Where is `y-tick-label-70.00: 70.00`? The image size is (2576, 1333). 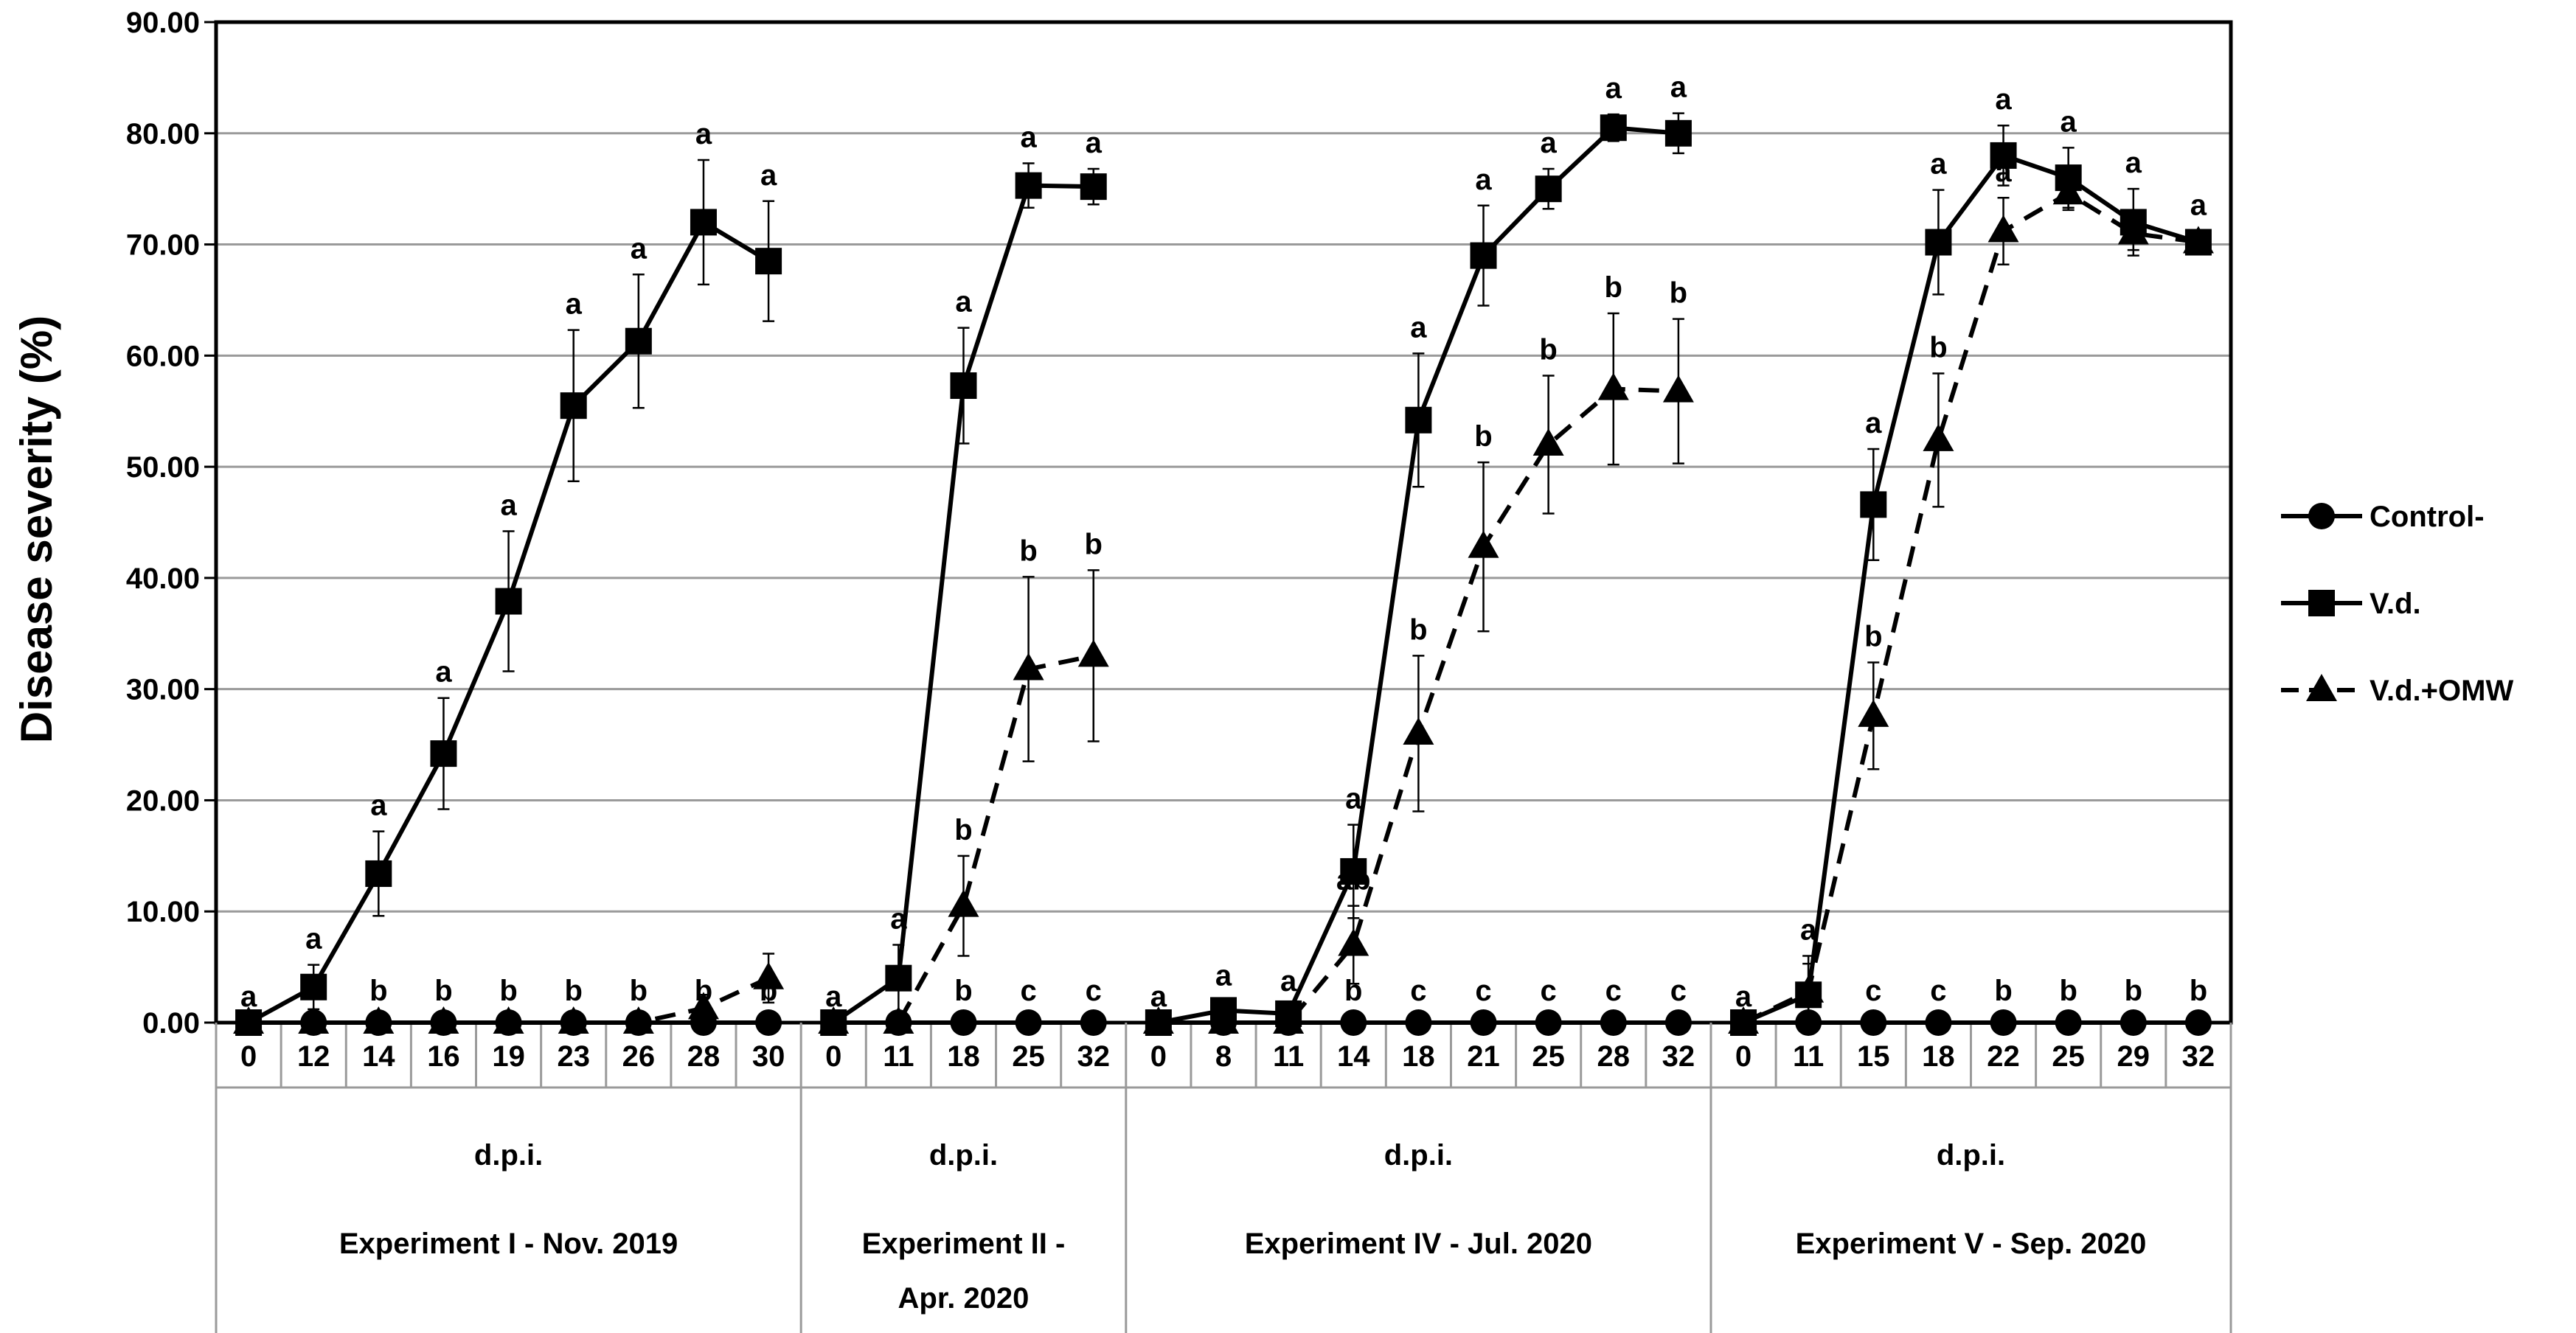
y-tick-label-70.00: 70.00 is located at coordinates (163, 245).